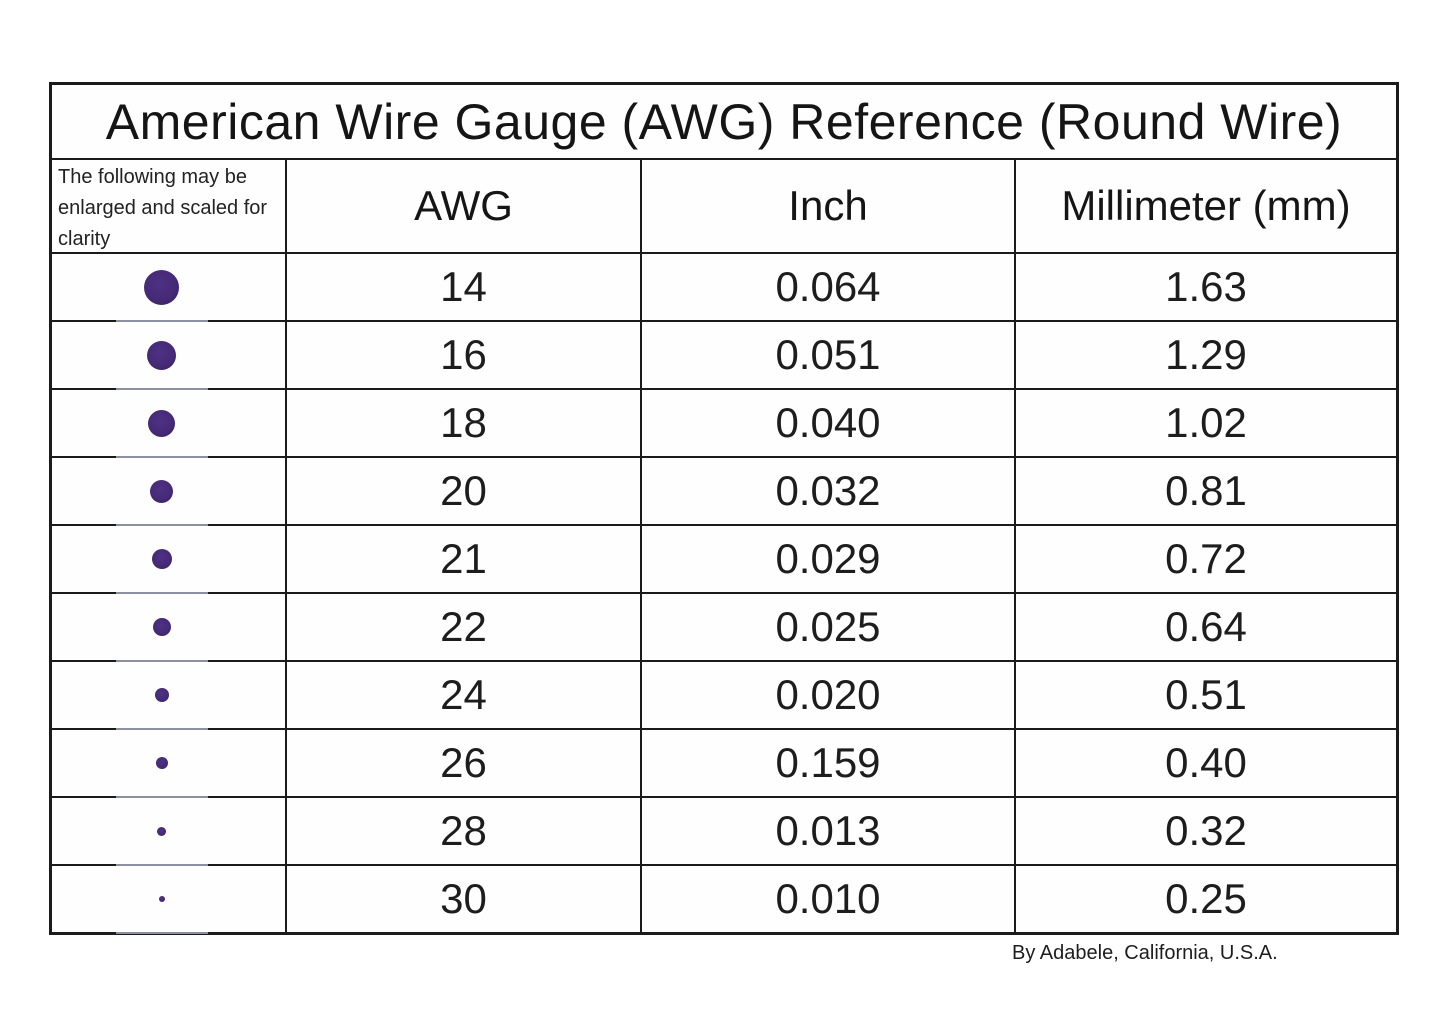 Image resolution: width=1445 pixels, height=1017 pixels. I want to click on awg-value: 14, so click(462, 286).